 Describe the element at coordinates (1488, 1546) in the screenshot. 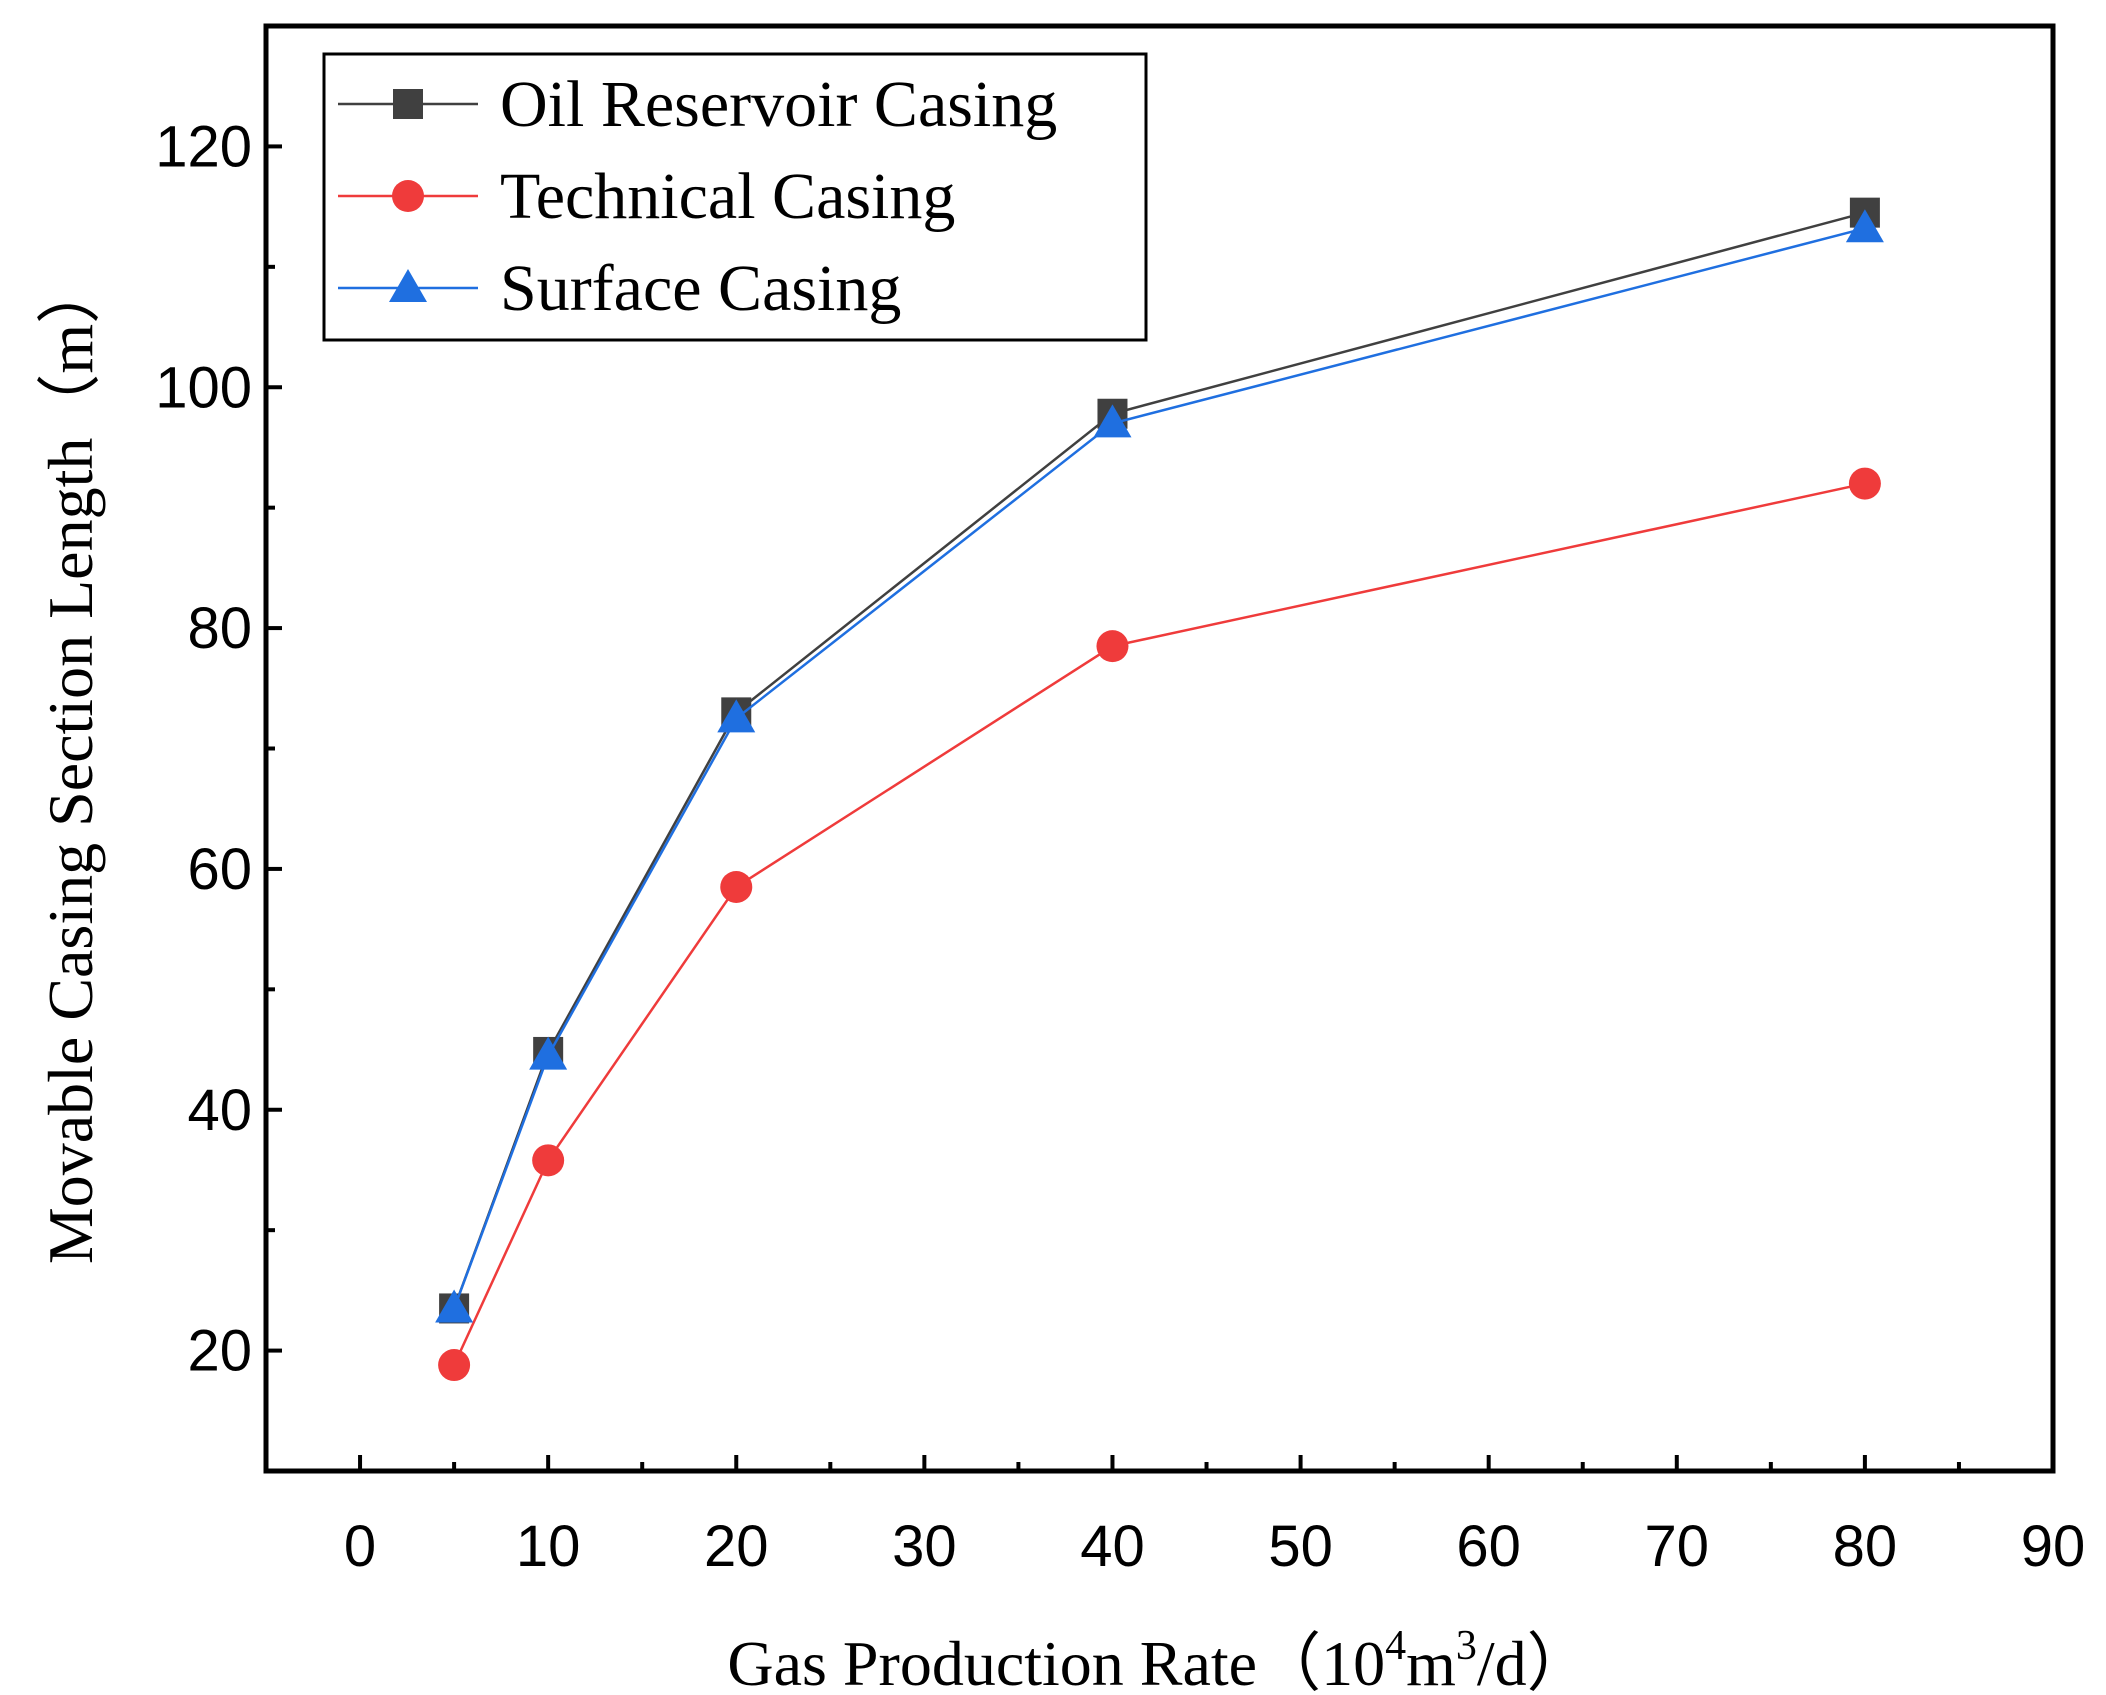

I see `x-tick-label: 60` at that location.